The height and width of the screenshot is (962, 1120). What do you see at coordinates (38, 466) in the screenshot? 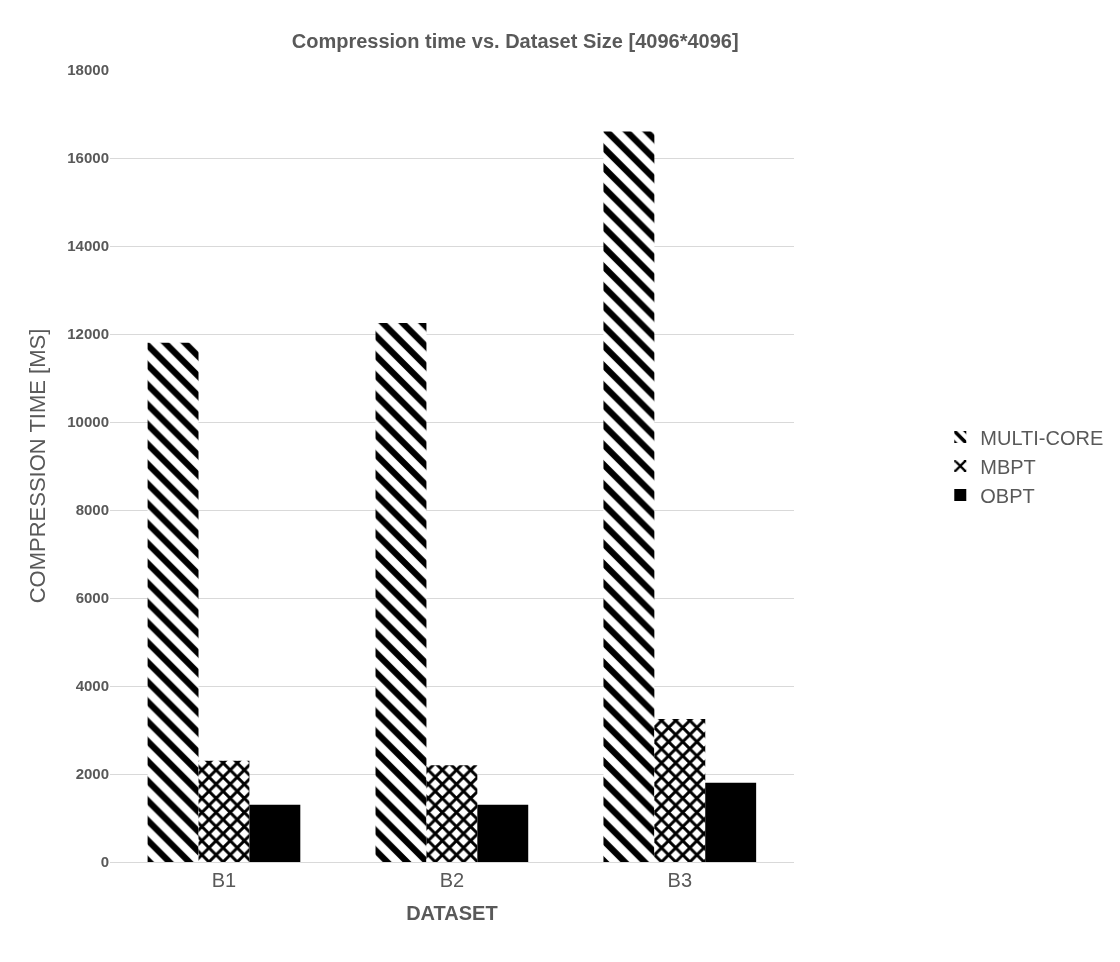
I see `y-axis-title: COMPRESSION TIME [MS]` at bounding box center [38, 466].